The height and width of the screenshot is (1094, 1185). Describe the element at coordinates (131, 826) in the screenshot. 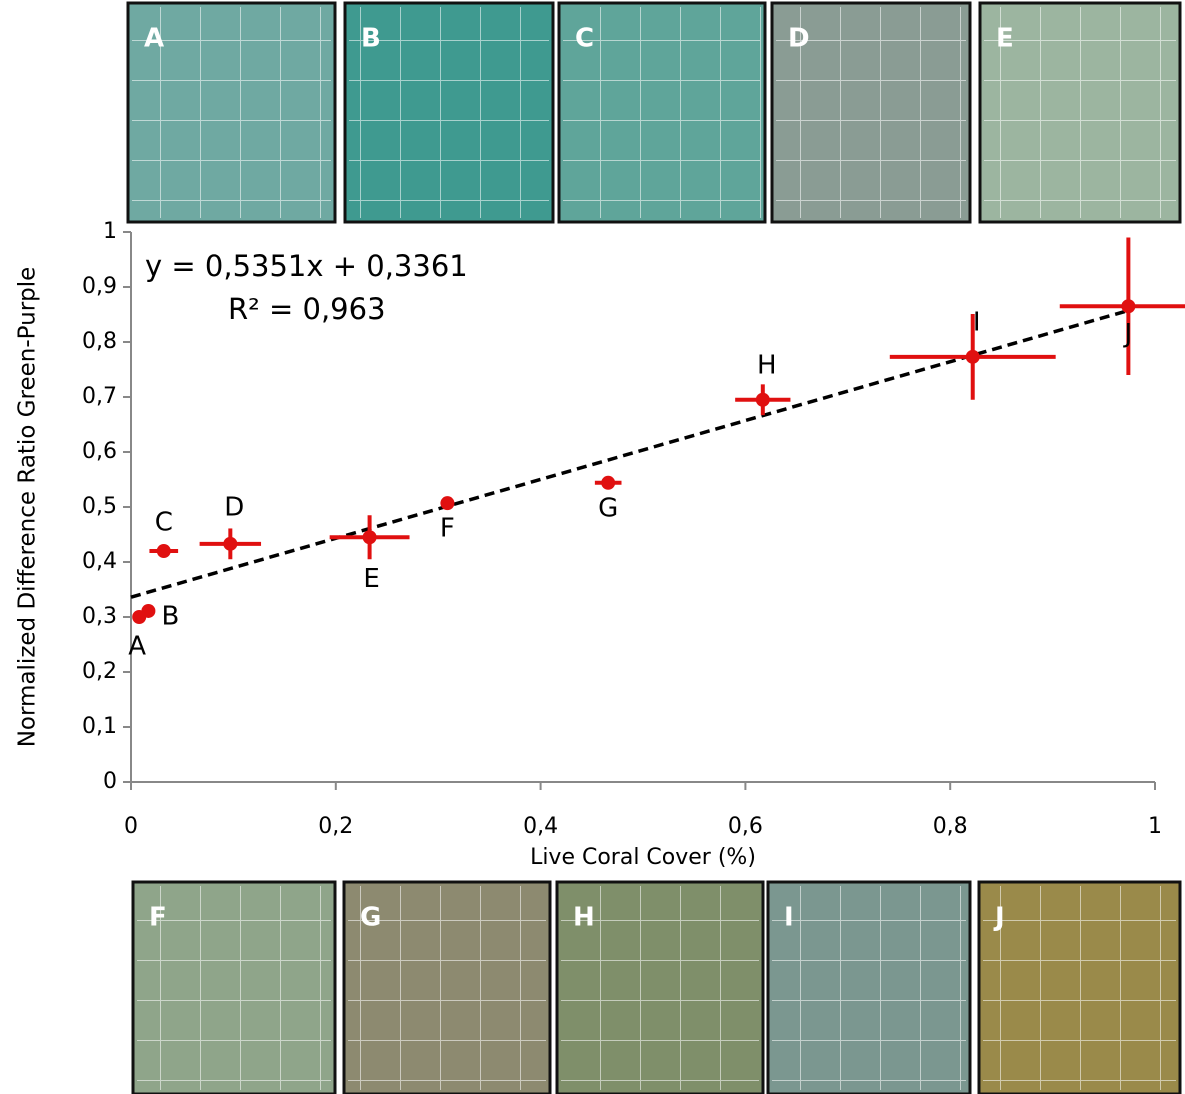

I see `x-tick-label: 0` at that location.